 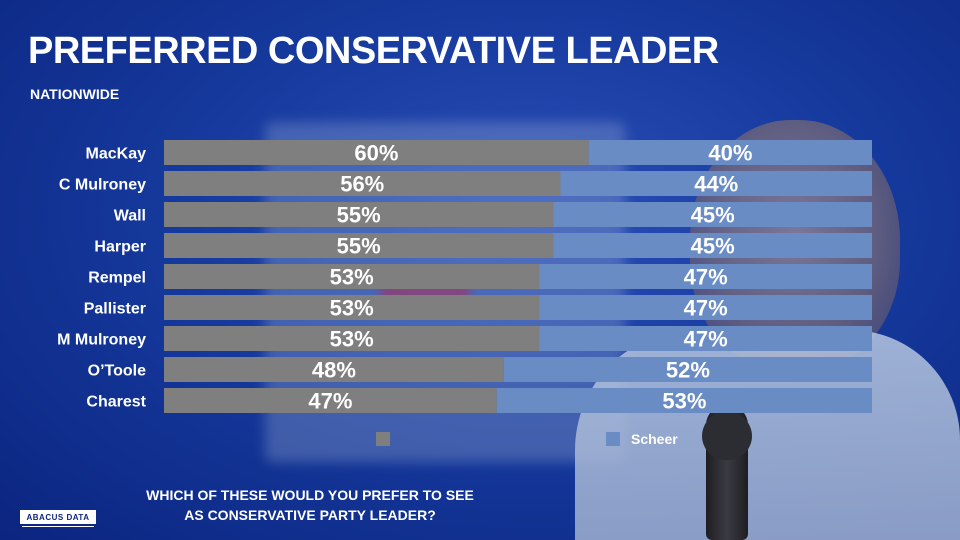 I want to click on category-label: MacKay, so click(x=116, y=154).